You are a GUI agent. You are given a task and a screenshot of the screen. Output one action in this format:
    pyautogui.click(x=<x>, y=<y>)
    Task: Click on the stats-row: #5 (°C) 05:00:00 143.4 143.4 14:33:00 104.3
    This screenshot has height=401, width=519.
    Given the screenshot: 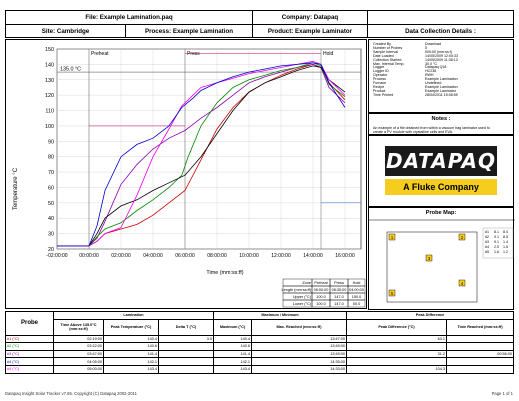 What is the action you would take?
    pyautogui.click(x=259, y=369)
    